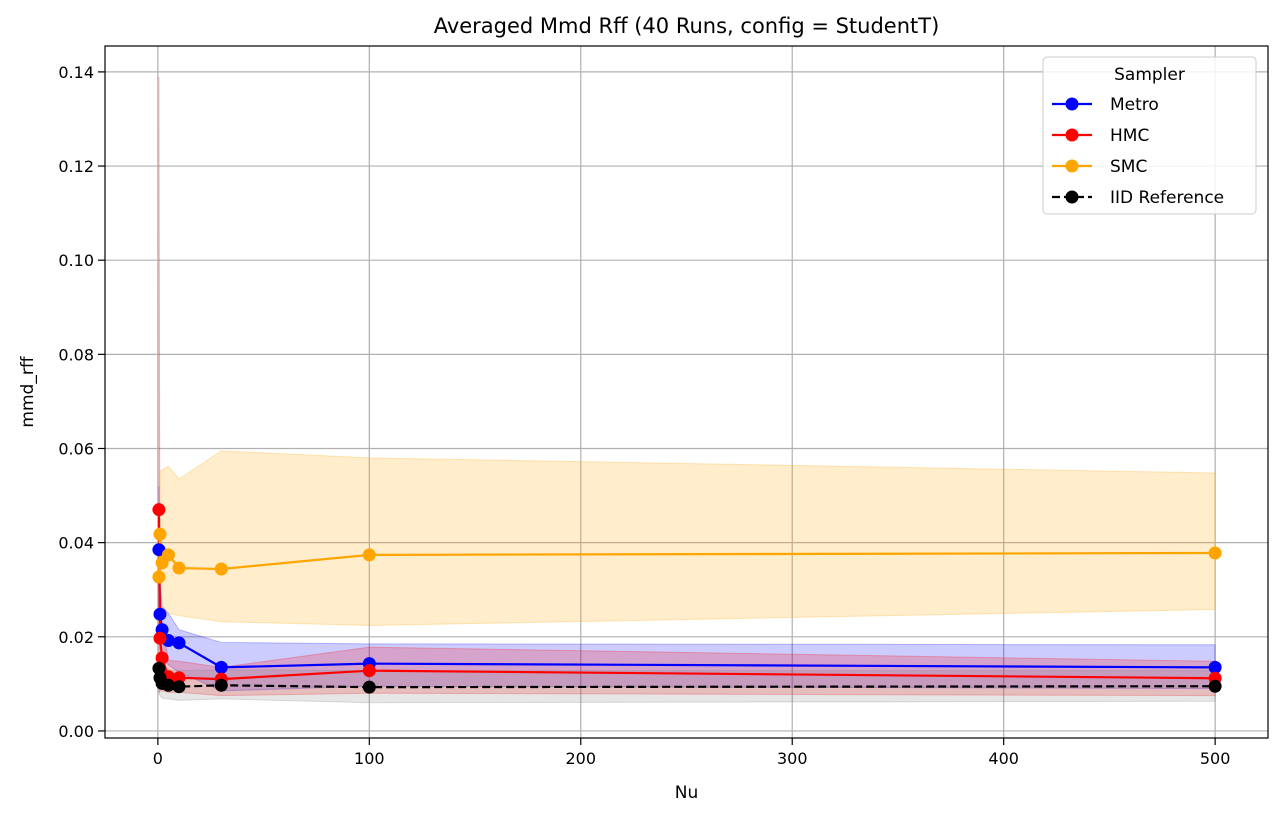 This screenshot has width=1282, height=822. I want to click on x-axis-label: Nu, so click(687, 793).